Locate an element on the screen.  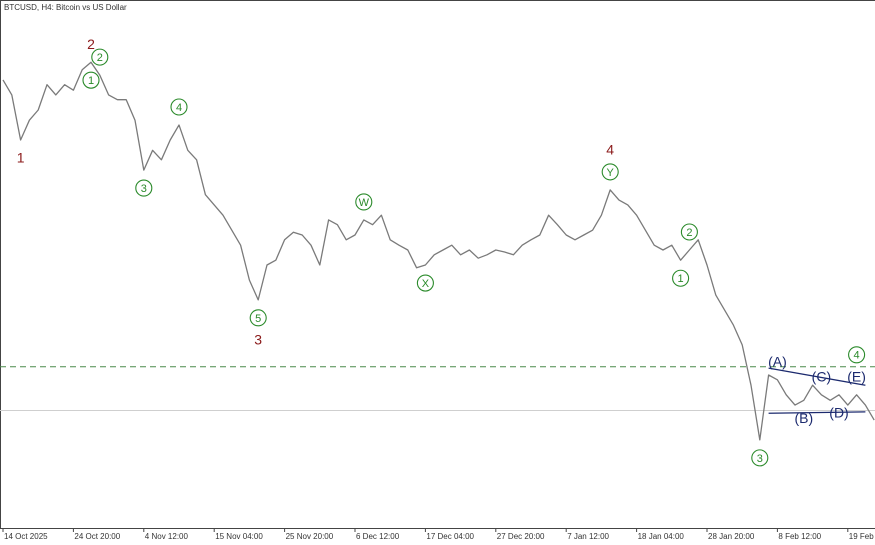
x-tick-label: 19 Feb 04:00 is located at coordinates (862, 536).